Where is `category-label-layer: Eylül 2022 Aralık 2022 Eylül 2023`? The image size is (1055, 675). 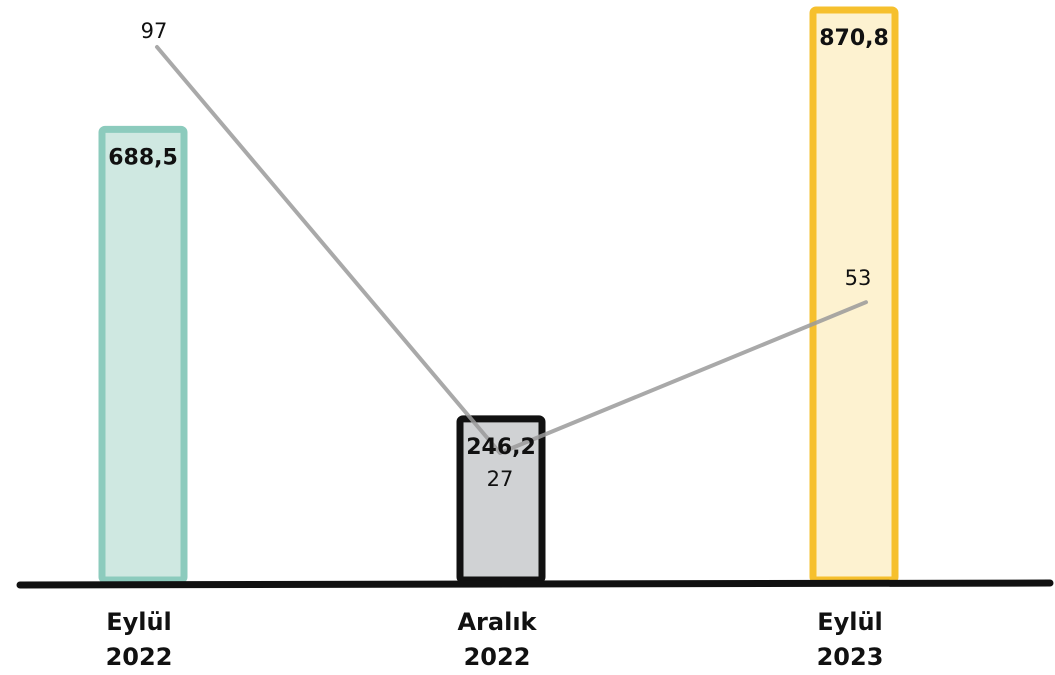 category-label-layer: Eylül 2022 Aralık 2022 Eylül 2023 is located at coordinates (495, 639).